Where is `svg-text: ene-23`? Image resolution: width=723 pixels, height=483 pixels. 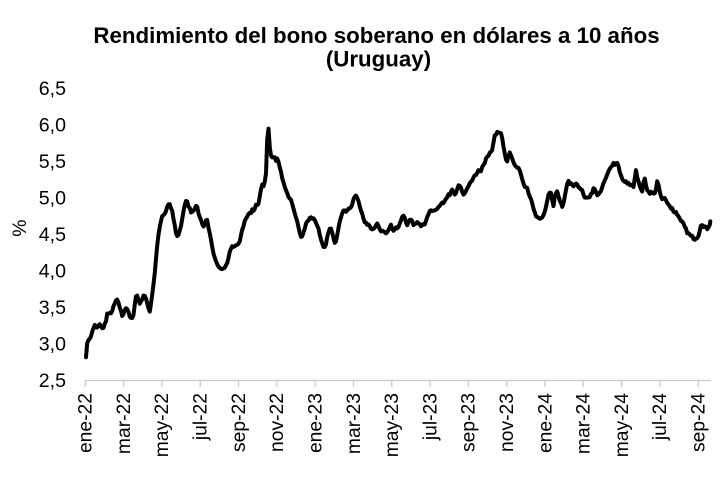
svg-text: ene-23 is located at coordinates (316, 423).